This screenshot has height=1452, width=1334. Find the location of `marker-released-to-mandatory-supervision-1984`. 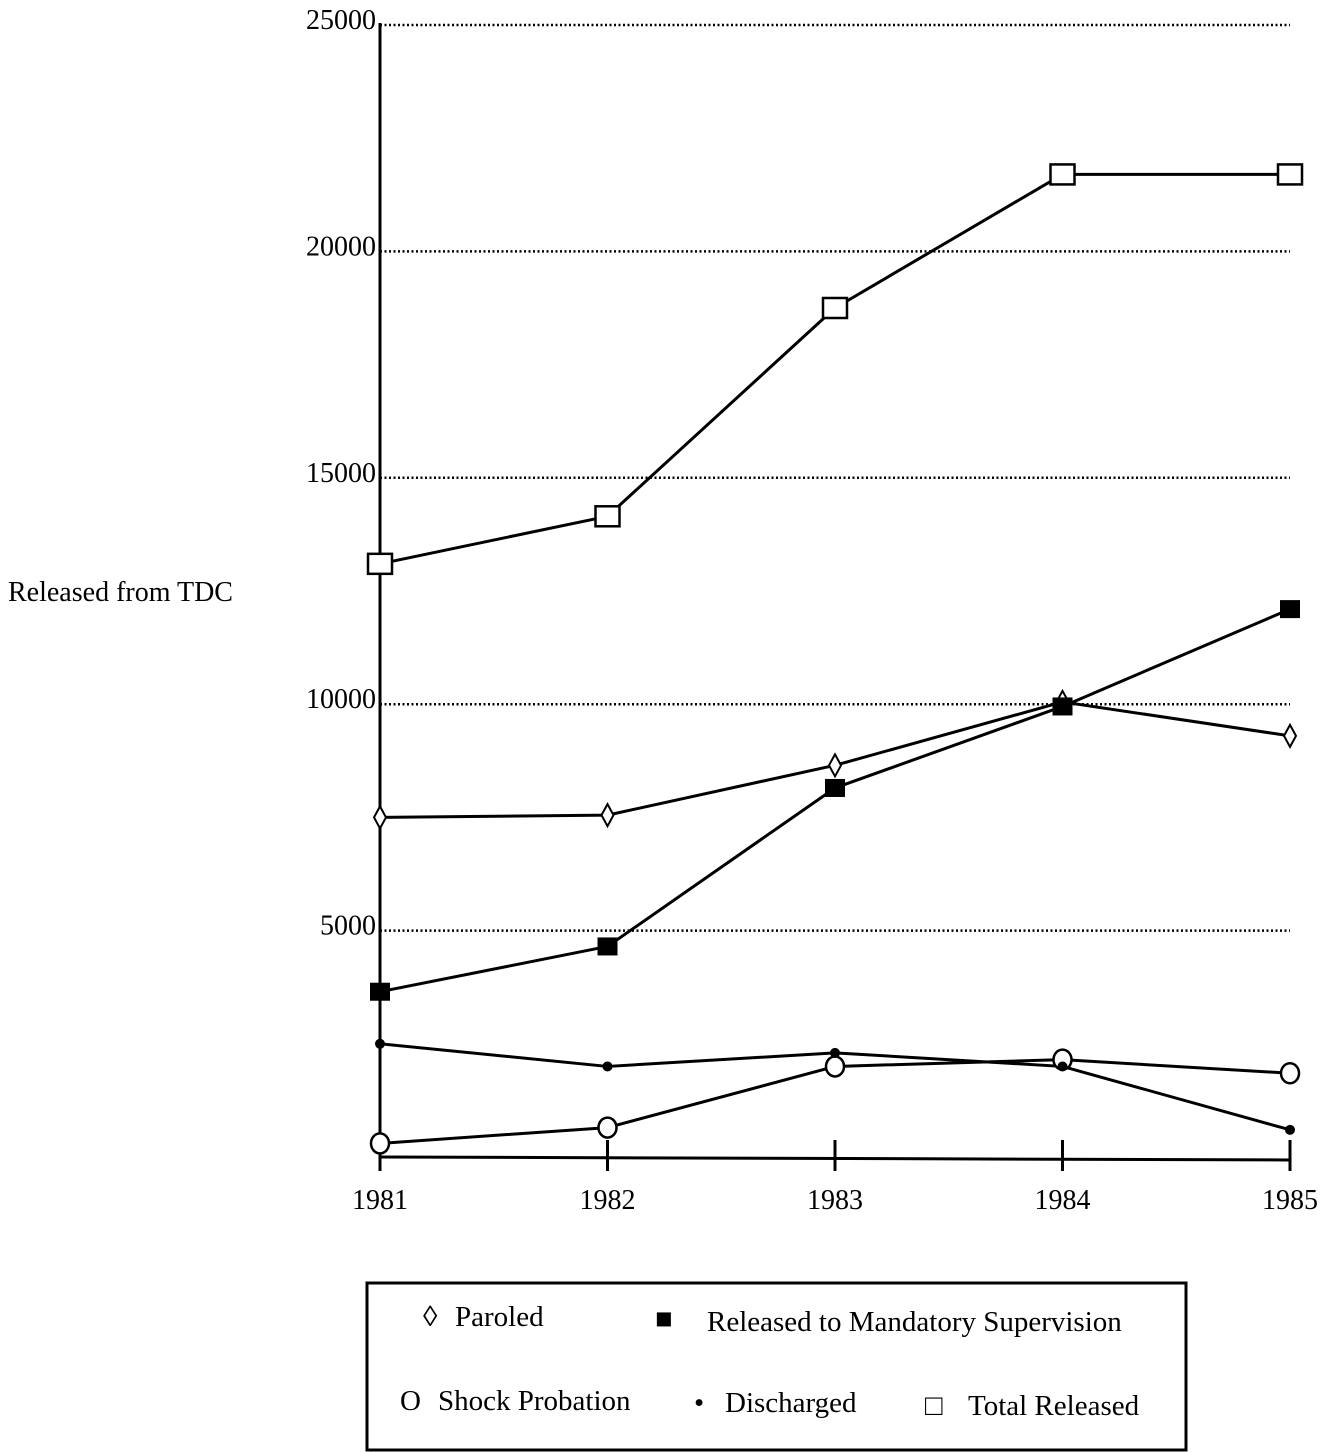

marker-released-to-mandatory-supervision-1984 is located at coordinates (1062, 706).